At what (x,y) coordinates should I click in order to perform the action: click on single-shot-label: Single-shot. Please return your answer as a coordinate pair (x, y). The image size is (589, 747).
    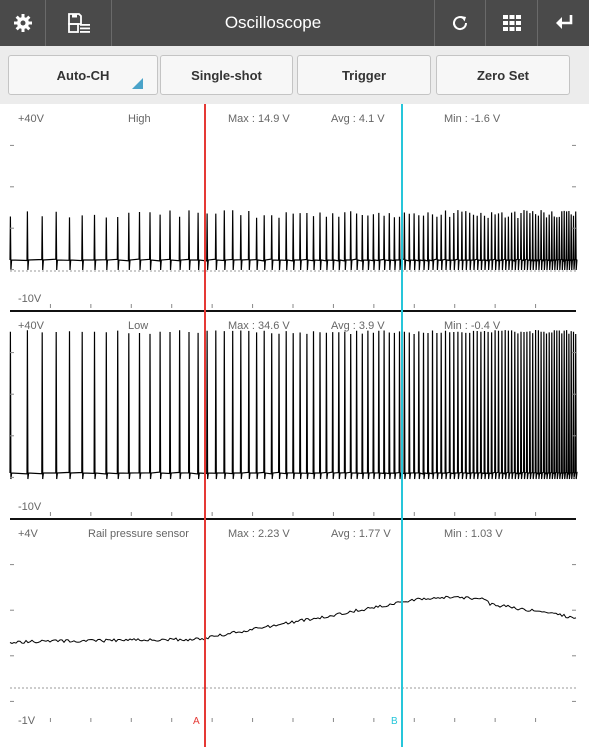
    Looking at the image, I should click on (226, 75).